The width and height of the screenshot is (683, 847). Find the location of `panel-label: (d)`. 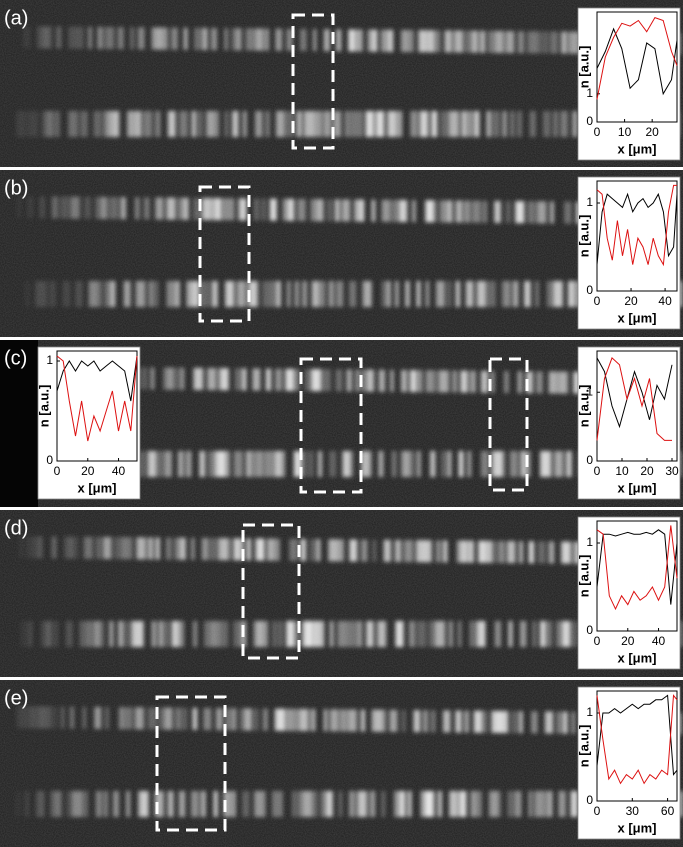

panel-label: (d) is located at coordinates (16, 528).